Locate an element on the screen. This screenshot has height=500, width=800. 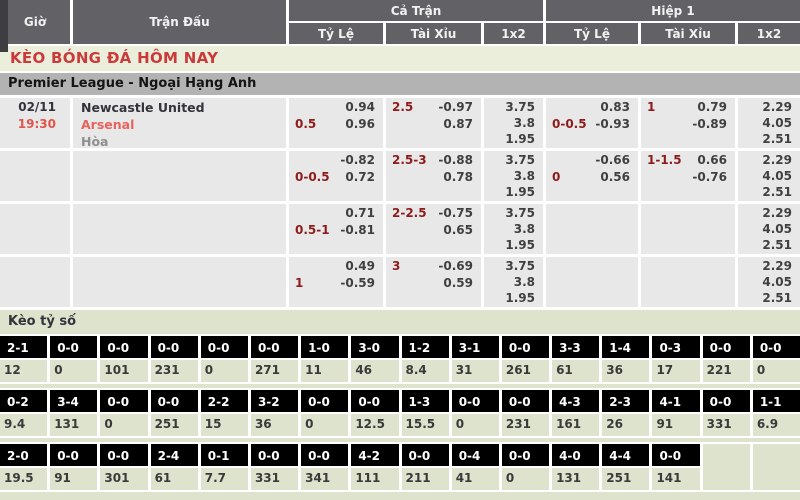
cell-h1-overunder: 1 0.79 -0.89 is located at coordinates (688, 123).